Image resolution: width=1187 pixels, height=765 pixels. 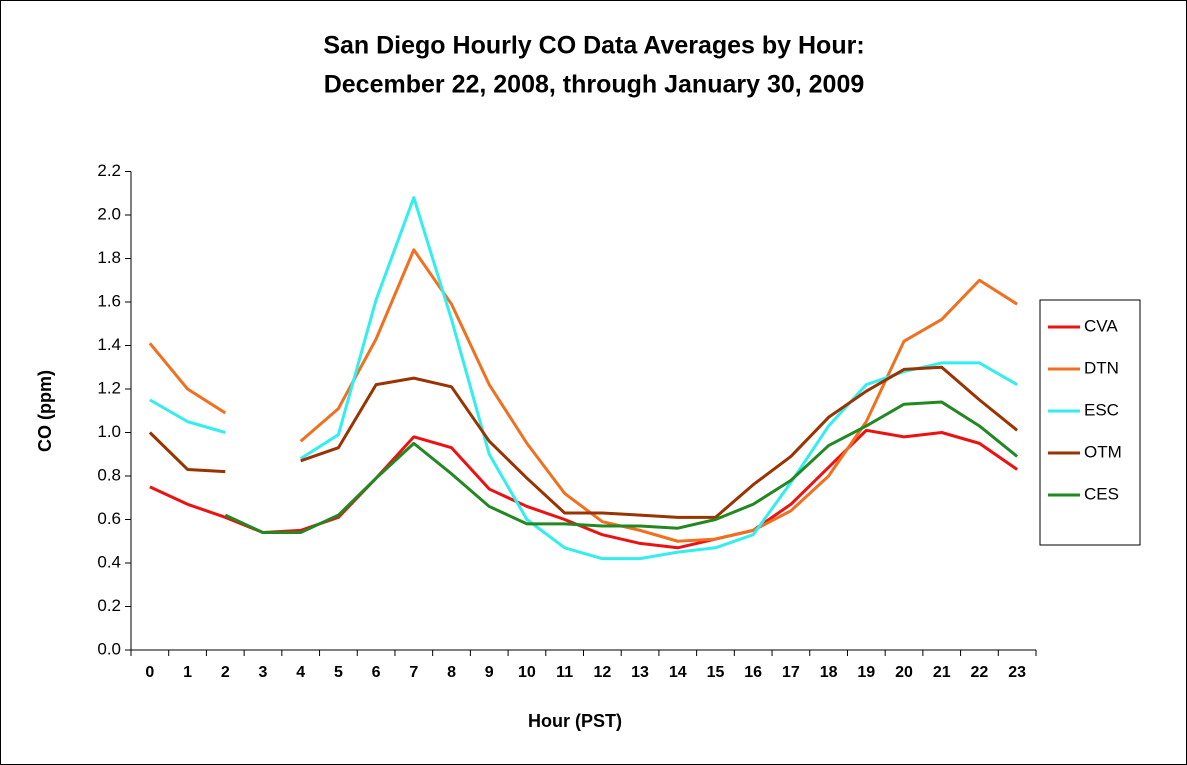 I want to click on y-tick-label: 0.8, so click(x=109, y=474).